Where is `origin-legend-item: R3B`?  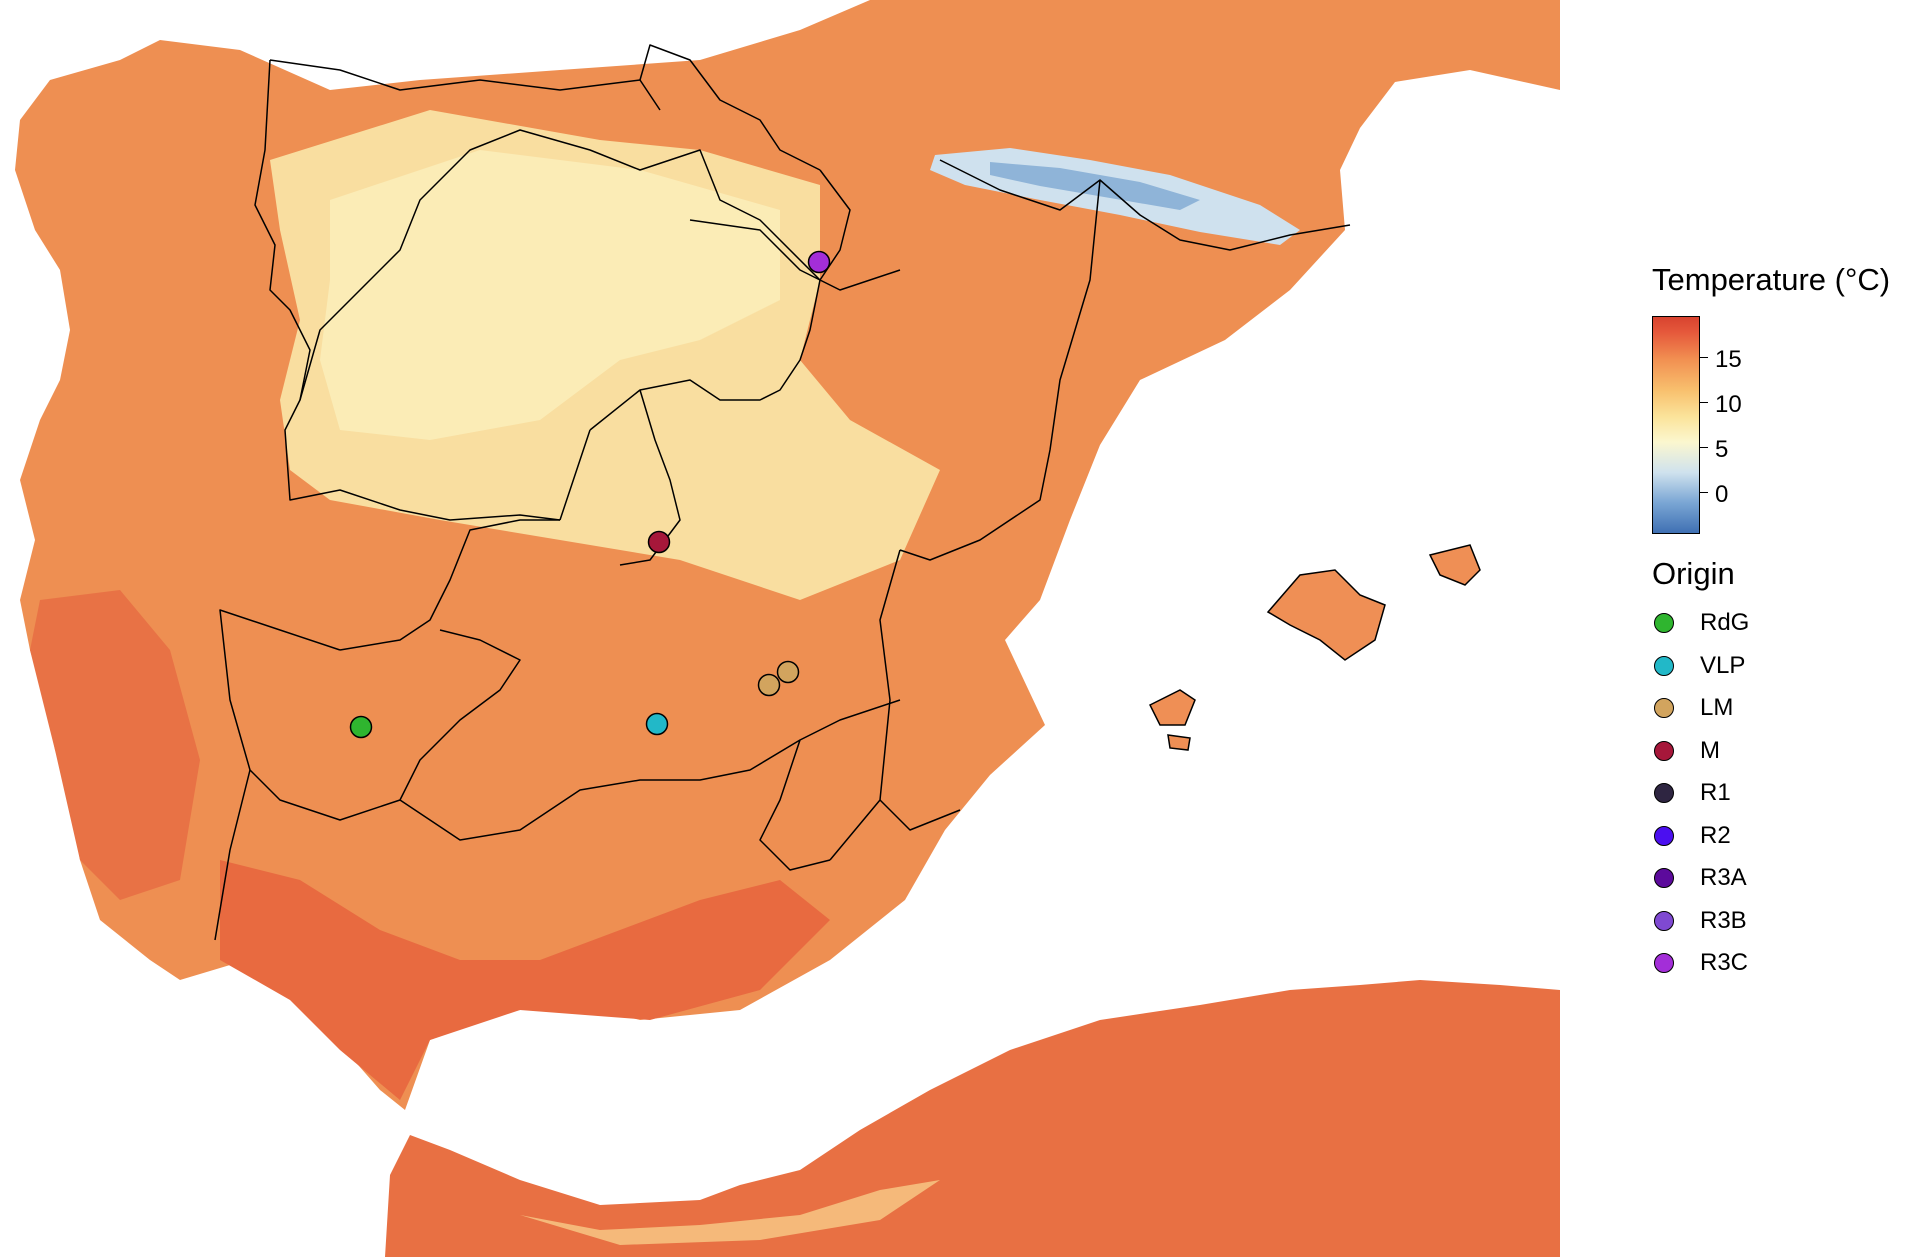
origin-legend-item: R3B is located at coordinates (1786, 921).